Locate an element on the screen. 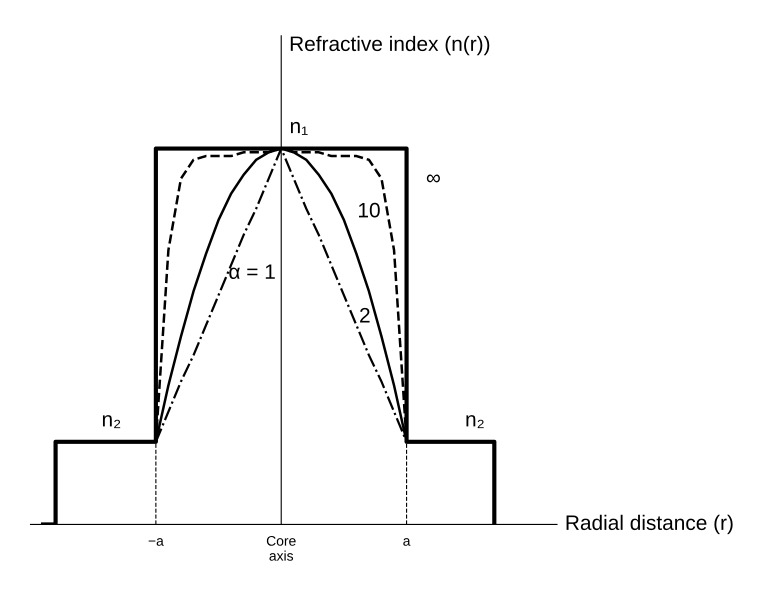 The width and height of the screenshot is (763, 596). x-axis-title: Radial distance (r) is located at coordinates (649, 524).